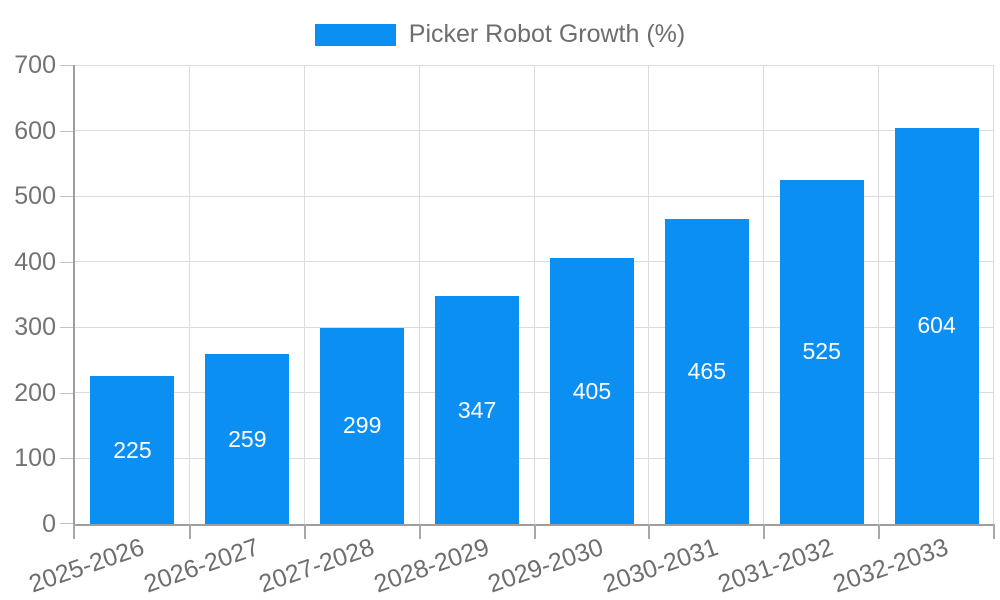  What do you see at coordinates (201, 566) in the screenshot?
I see `x-axis-category-label: 2026-2027` at bounding box center [201, 566].